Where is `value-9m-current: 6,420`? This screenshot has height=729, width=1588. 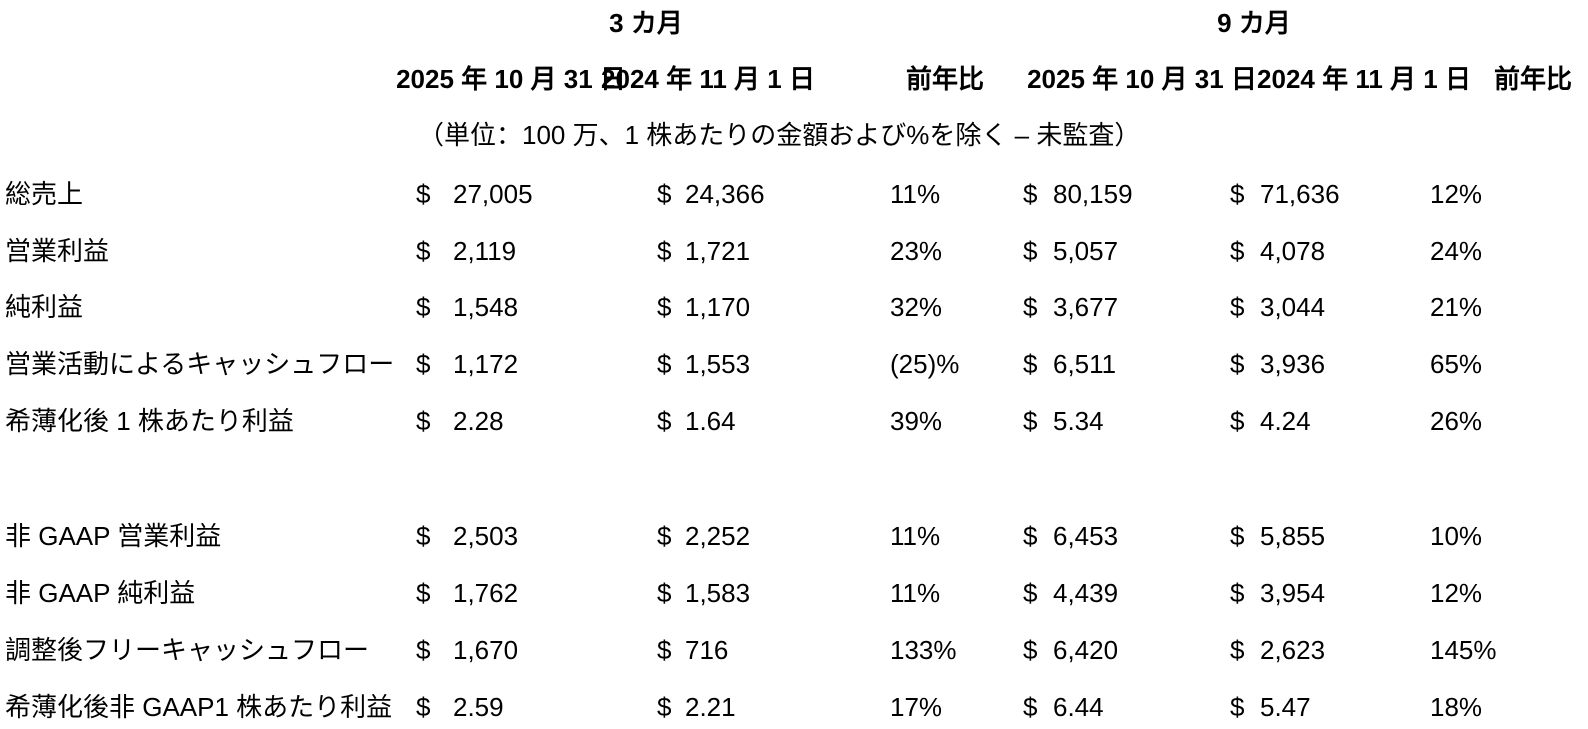 value-9m-current: 6,420 is located at coordinates (1086, 650).